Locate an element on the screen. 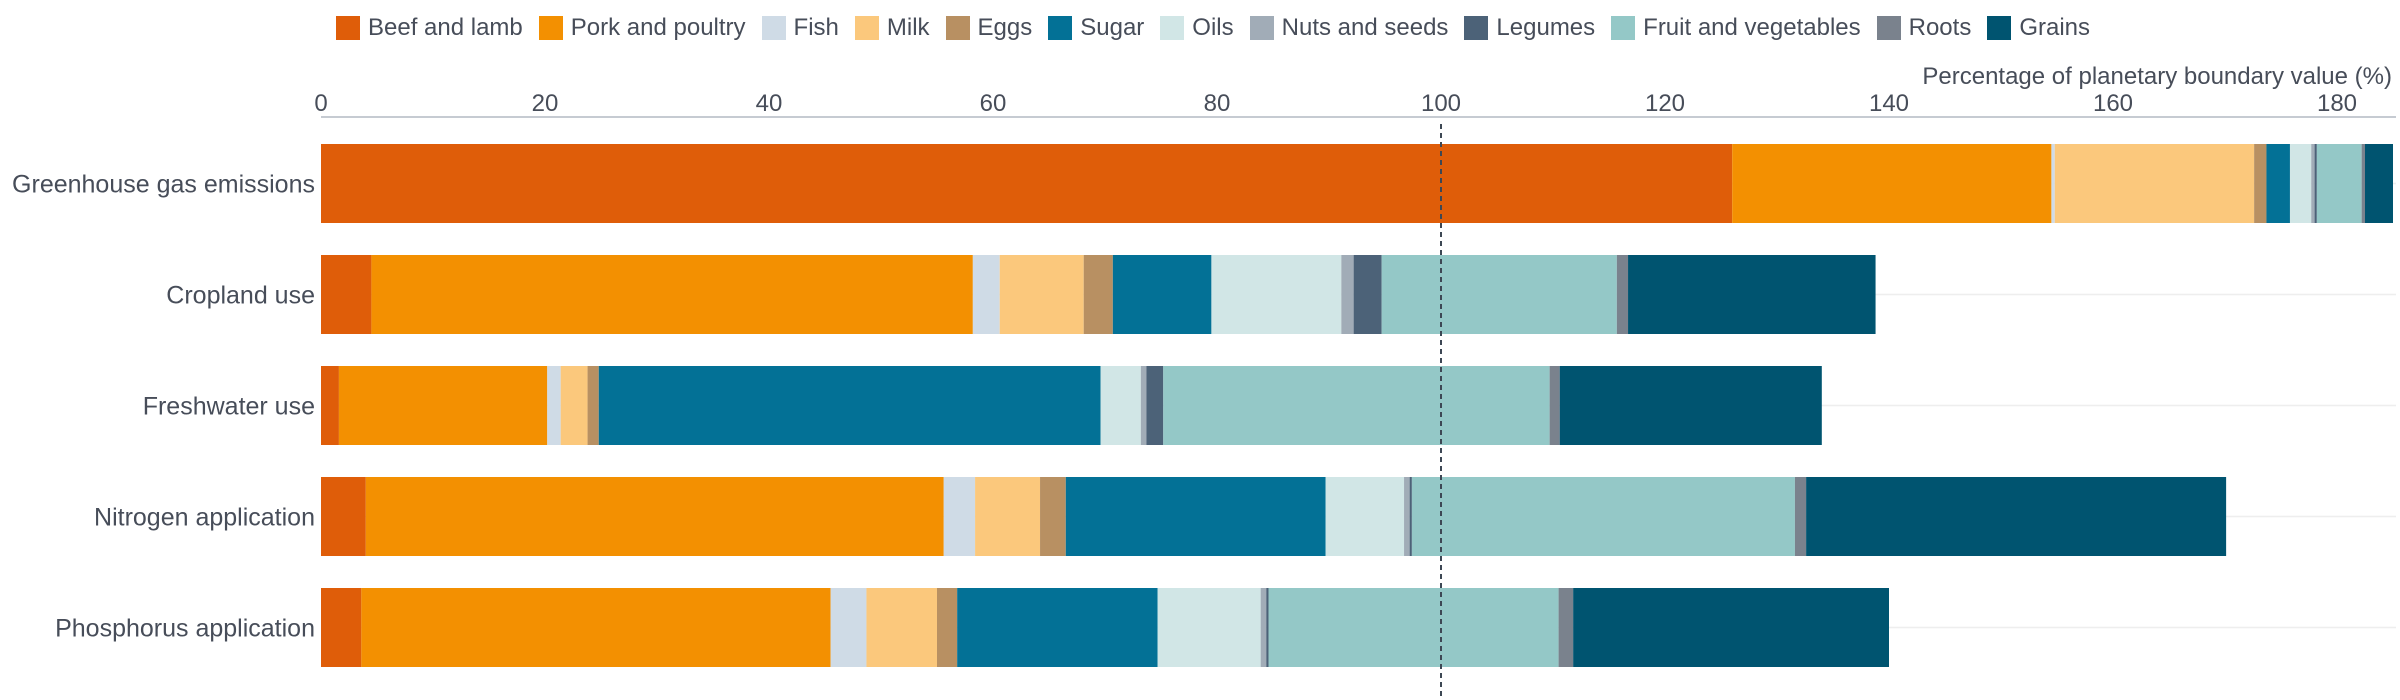  bar-segment-greenhouse-gas-emissions-milk is located at coordinates (2154, 183).